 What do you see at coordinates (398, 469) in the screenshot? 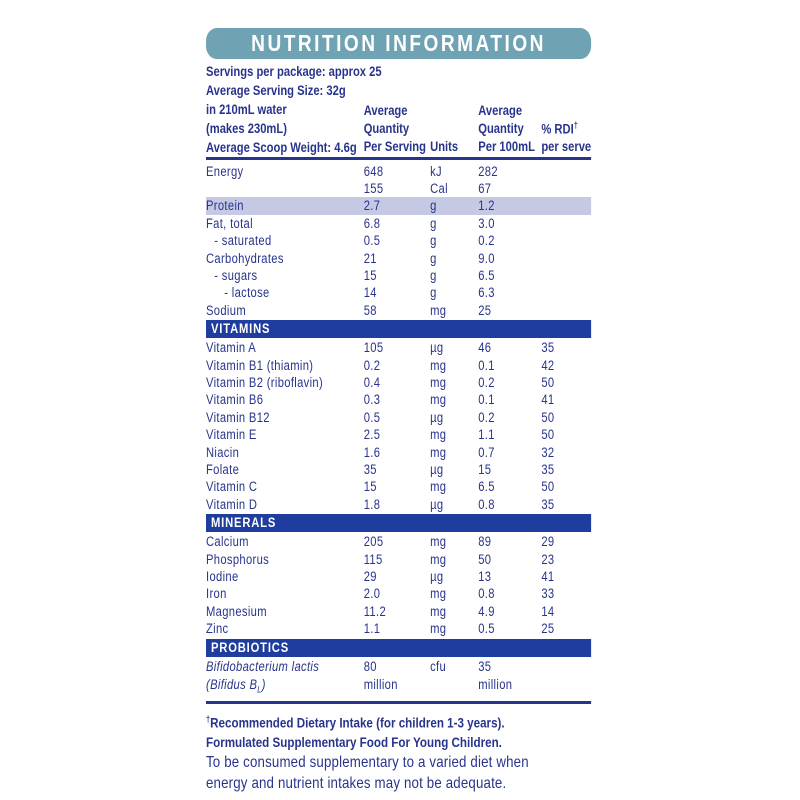
I see `table-row: Folate 35 µg 15 35` at bounding box center [398, 469].